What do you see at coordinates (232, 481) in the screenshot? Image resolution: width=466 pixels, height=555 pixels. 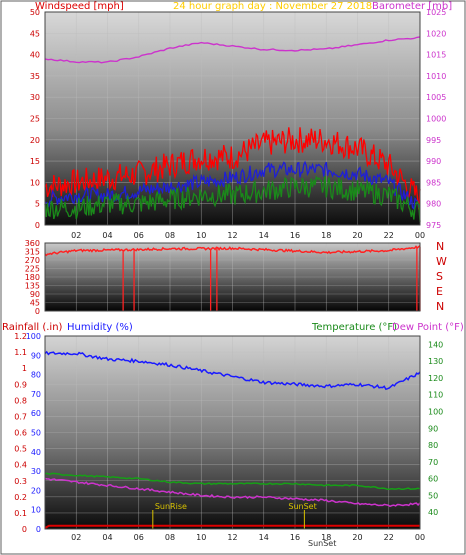 I see `temperature-line` at bounding box center [232, 481].